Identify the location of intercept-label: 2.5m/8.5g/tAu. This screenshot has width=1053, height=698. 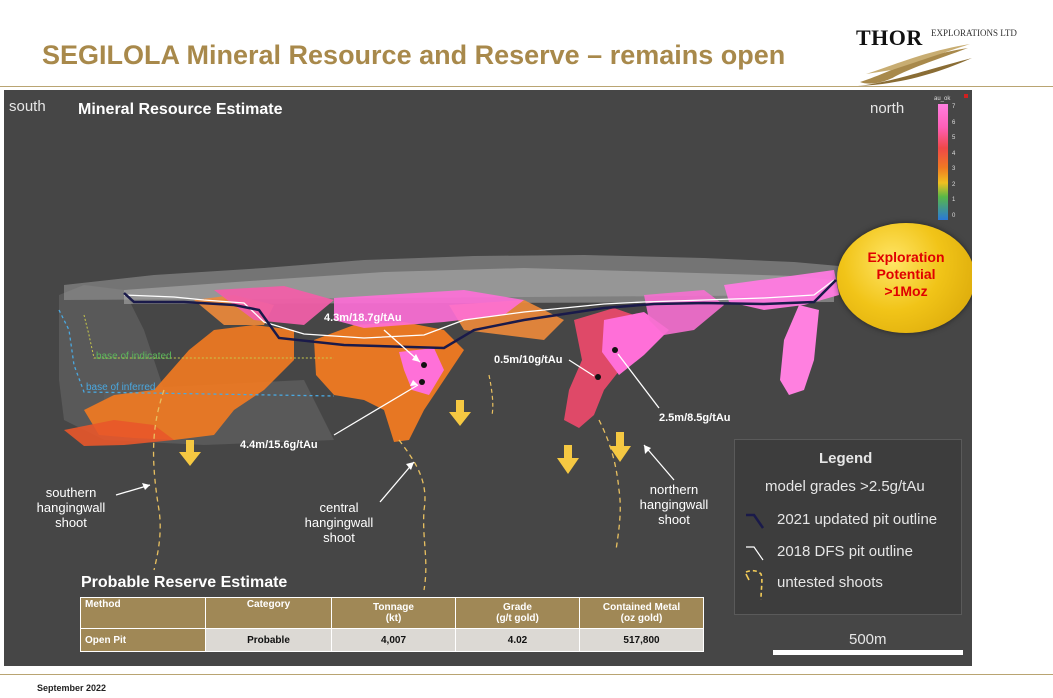
(695, 418).